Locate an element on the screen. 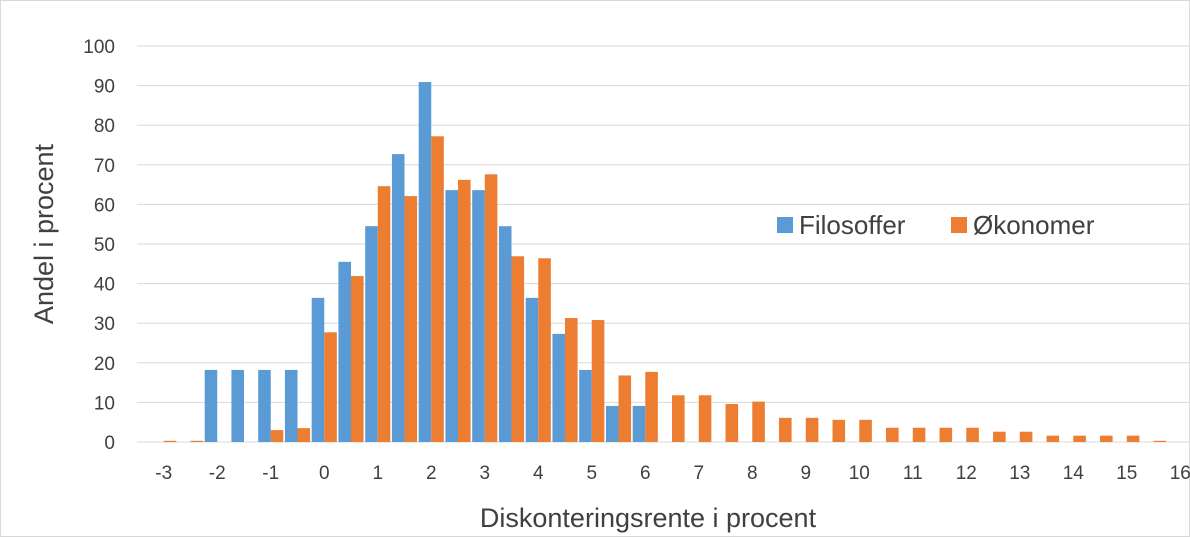 The image size is (1190, 538). x-tick-label: 12 is located at coordinates (966, 473).